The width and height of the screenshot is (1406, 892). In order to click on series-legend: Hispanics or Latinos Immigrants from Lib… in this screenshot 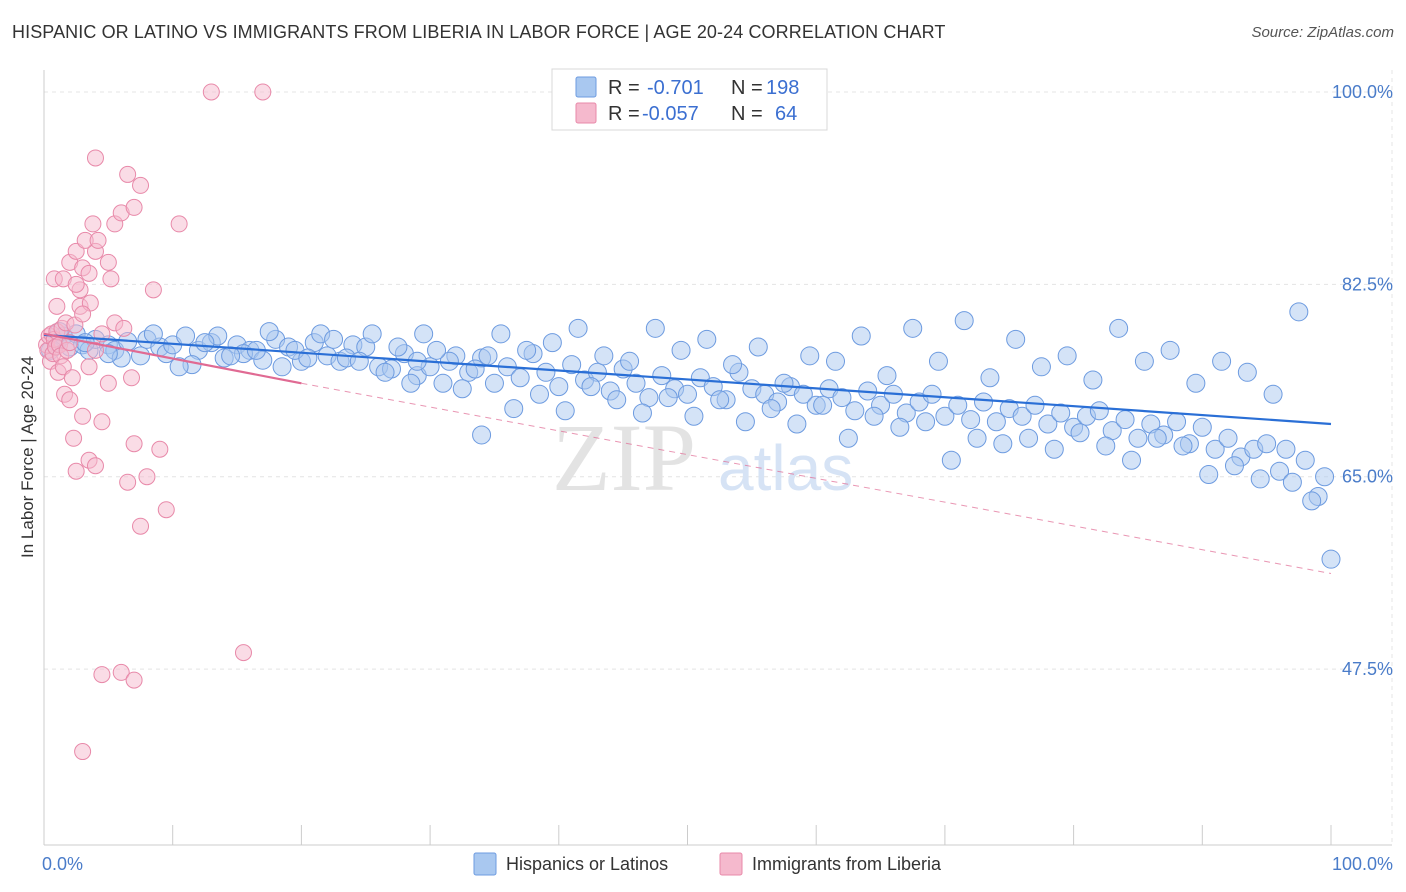, I will do `click(707, 864)`.